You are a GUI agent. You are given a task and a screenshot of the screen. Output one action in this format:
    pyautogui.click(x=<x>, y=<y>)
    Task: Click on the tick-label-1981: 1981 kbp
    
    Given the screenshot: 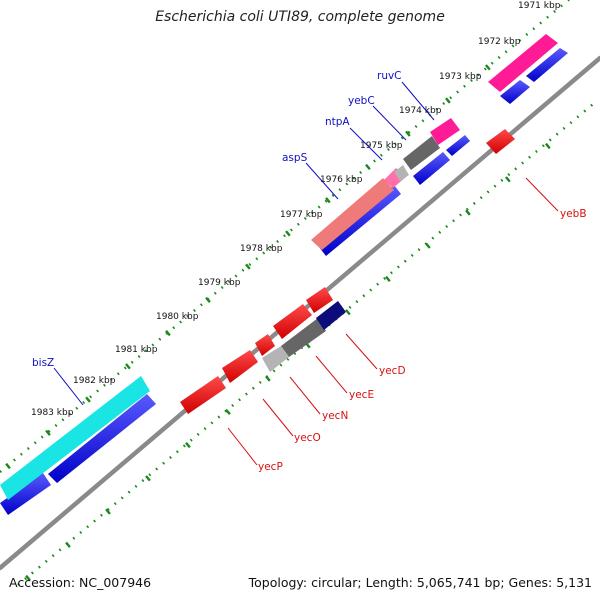 What is the action you would take?
    pyautogui.click(x=136, y=350)
    